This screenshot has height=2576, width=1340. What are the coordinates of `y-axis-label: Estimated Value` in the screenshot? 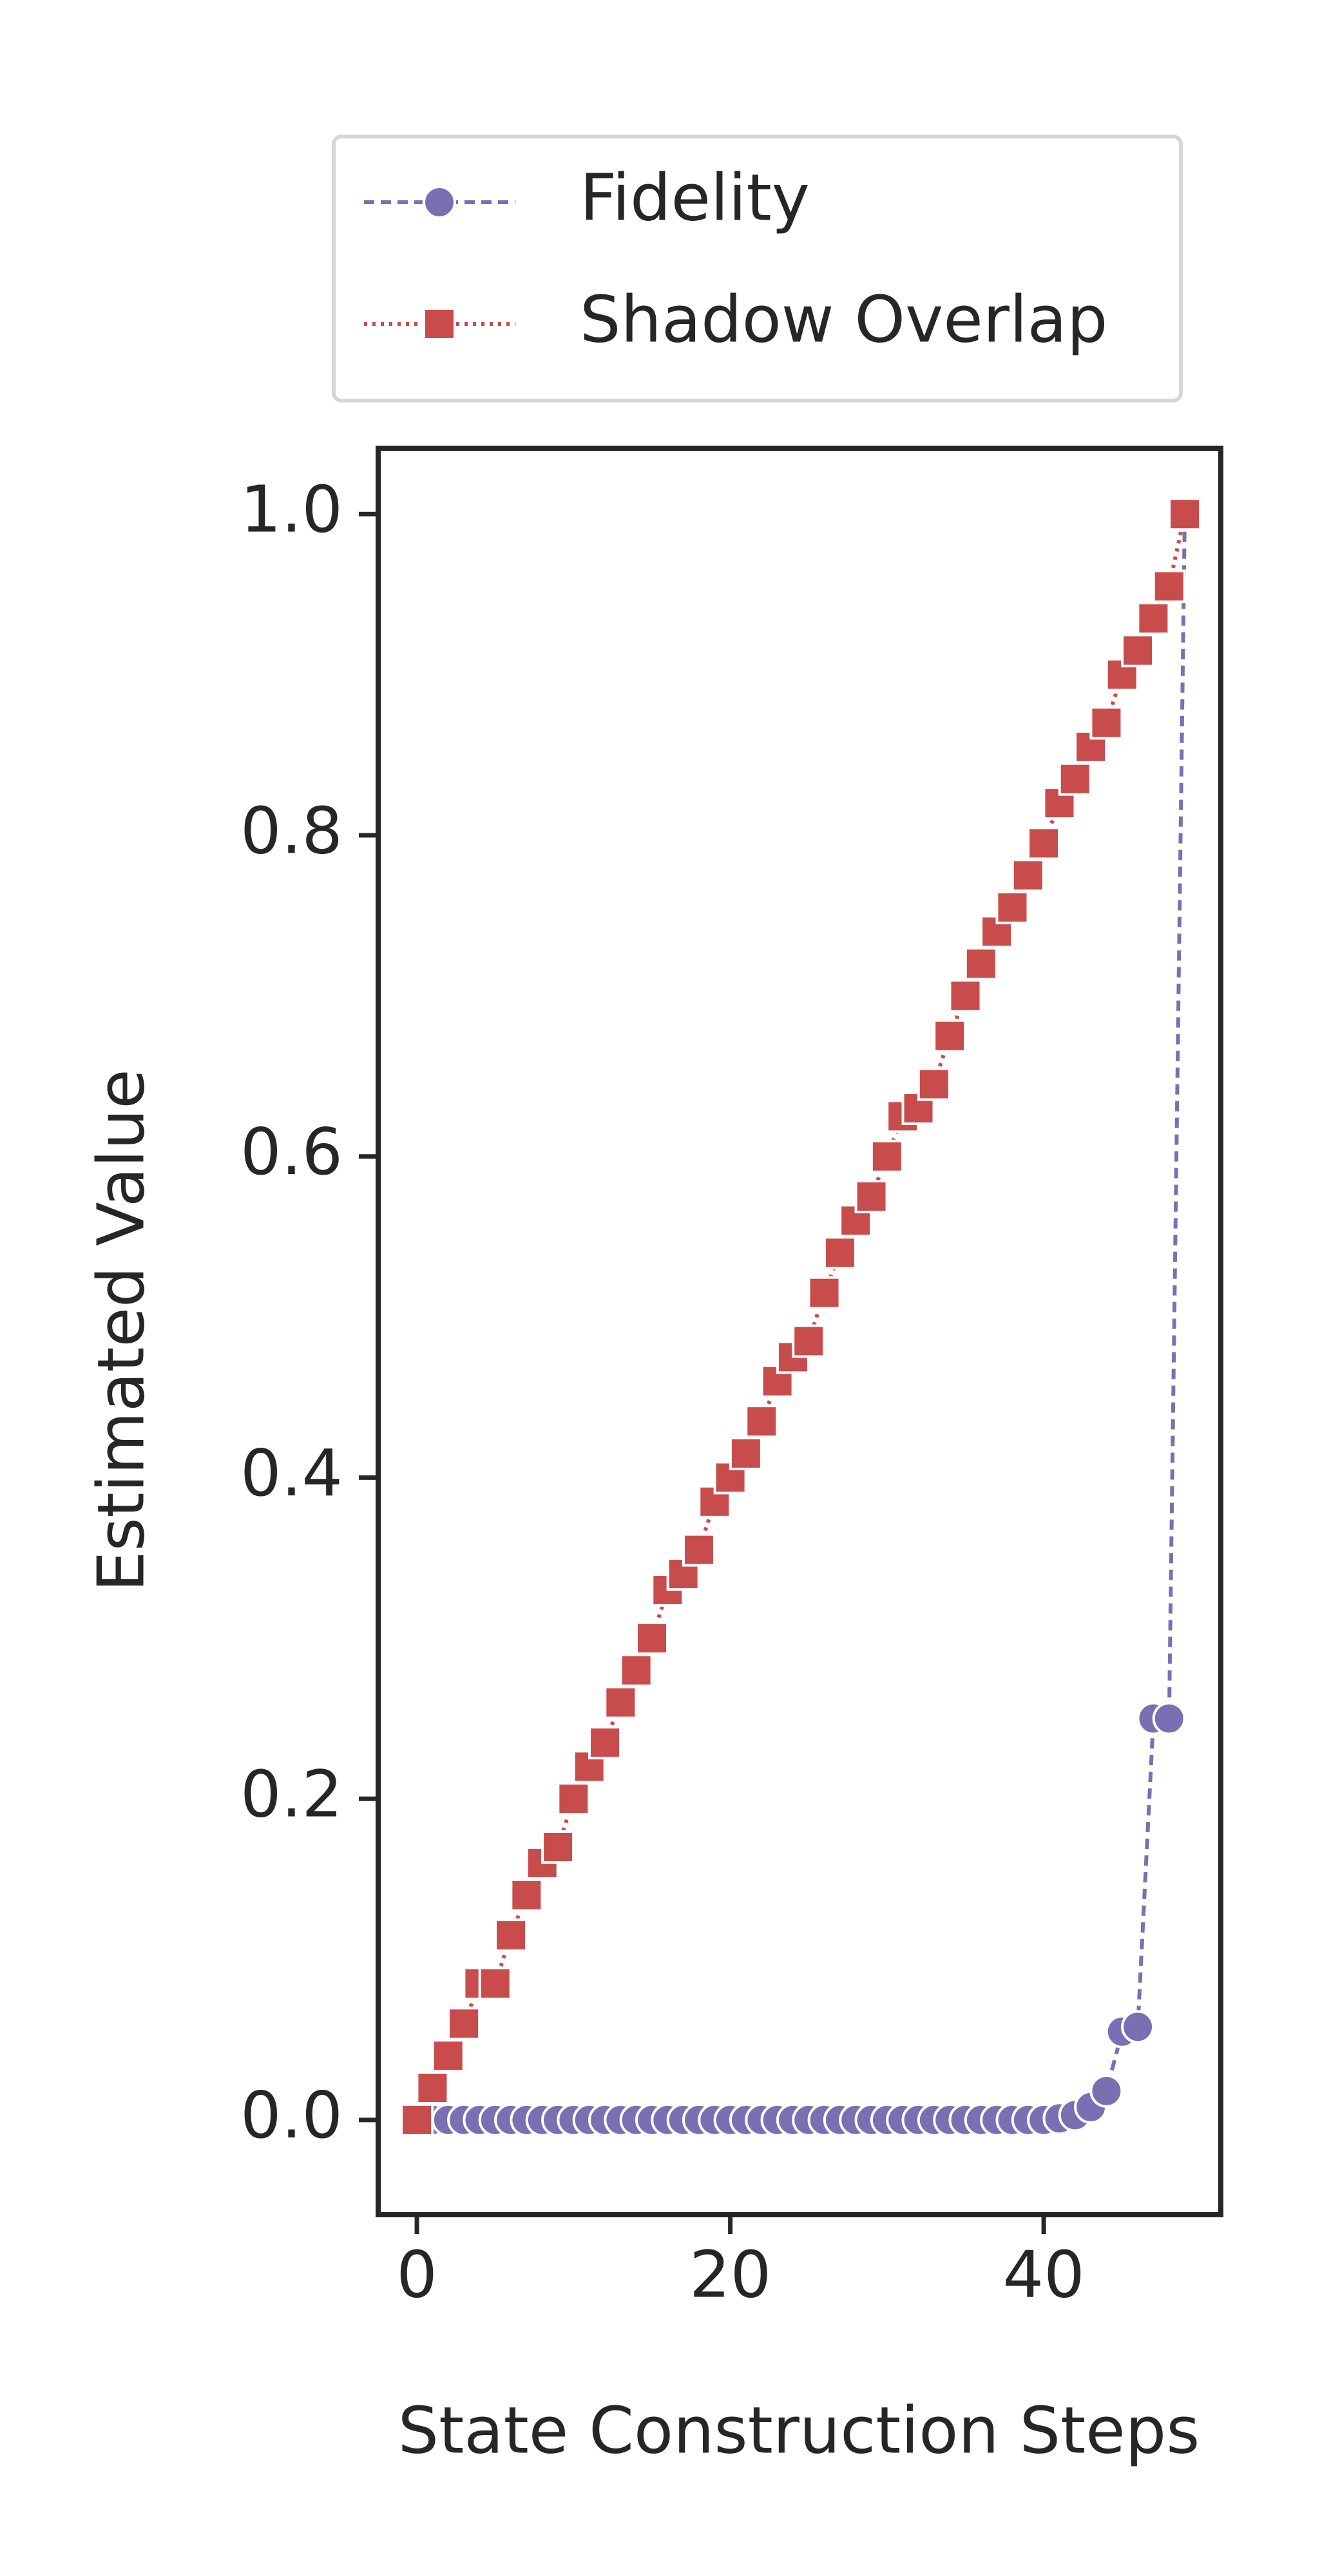 It's located at (121, 1331).